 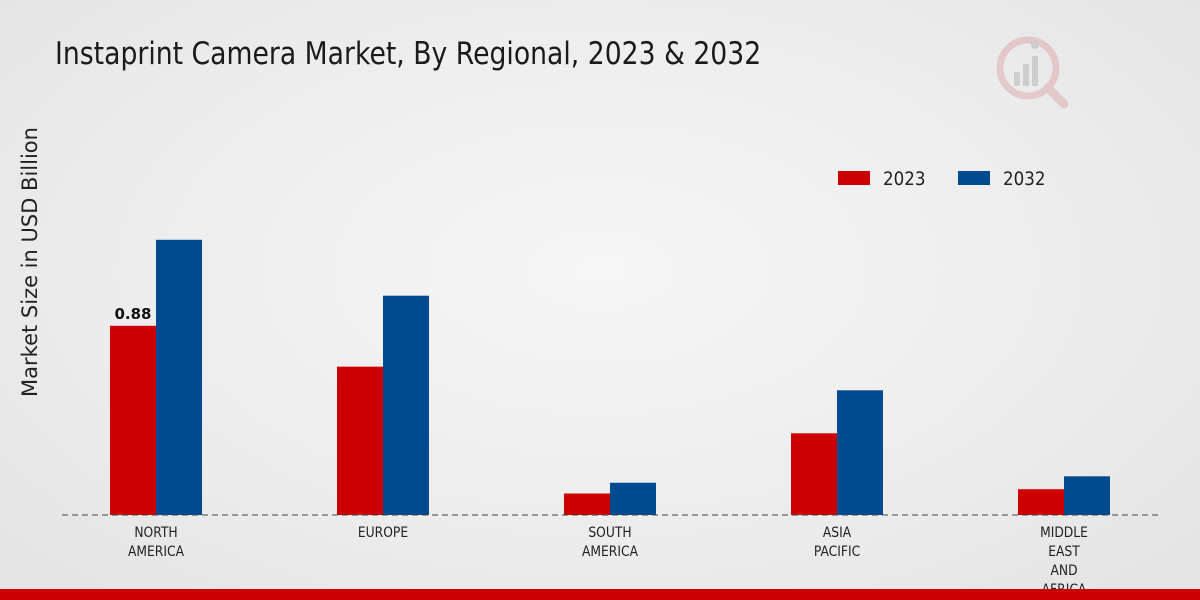 I want to click on legend-label-2023: 2023, so click(x=904, y=179).